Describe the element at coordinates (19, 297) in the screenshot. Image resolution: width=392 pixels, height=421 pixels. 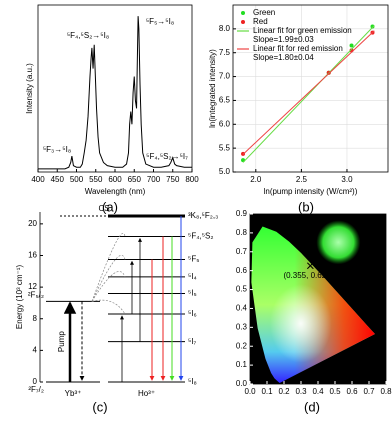
I see `y-axis-label: Energy (10³ cm⁻¹)` at that location.